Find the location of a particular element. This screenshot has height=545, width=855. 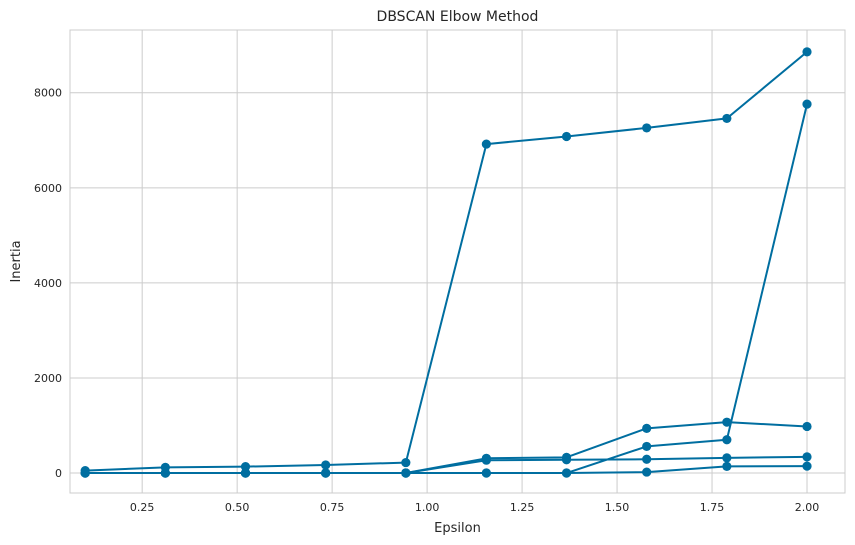

x-tick-label: 0.50 is located at coordinates (237, 507).